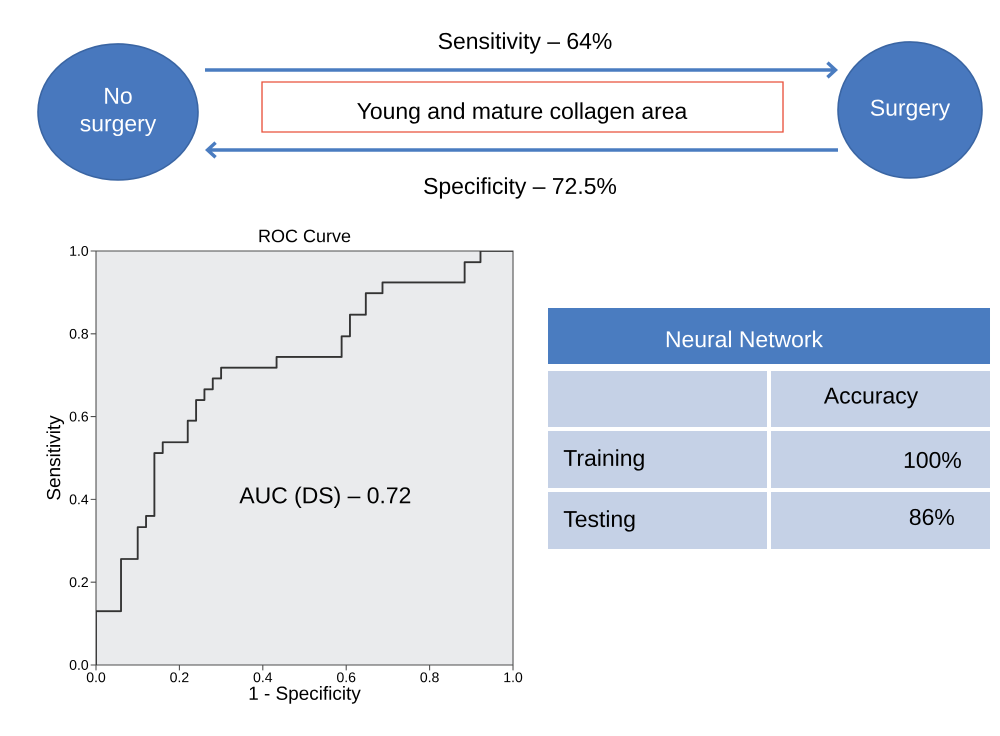 The image size is (1000, 736). Describe the element at coordinates (522, 113) in the screenshot. I see `text: Young and mature collagen area` at that location.